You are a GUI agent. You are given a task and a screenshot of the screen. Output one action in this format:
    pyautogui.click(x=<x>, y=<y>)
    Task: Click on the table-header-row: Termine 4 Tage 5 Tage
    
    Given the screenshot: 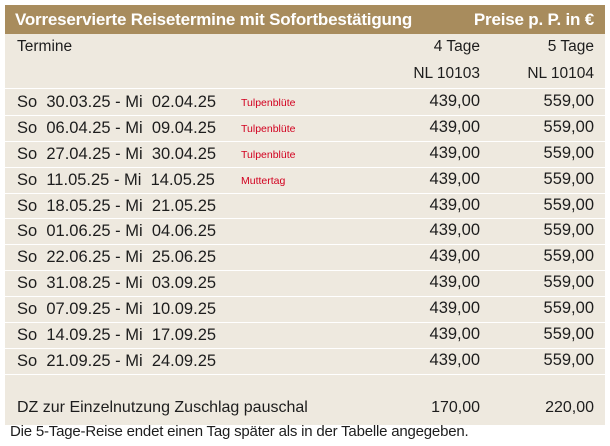 What is the action you would take?
    pyautogui.click(x=305, y=47)
    